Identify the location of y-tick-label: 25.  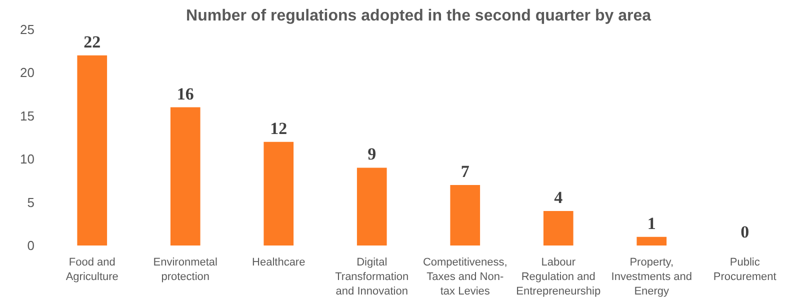
(27, 29).